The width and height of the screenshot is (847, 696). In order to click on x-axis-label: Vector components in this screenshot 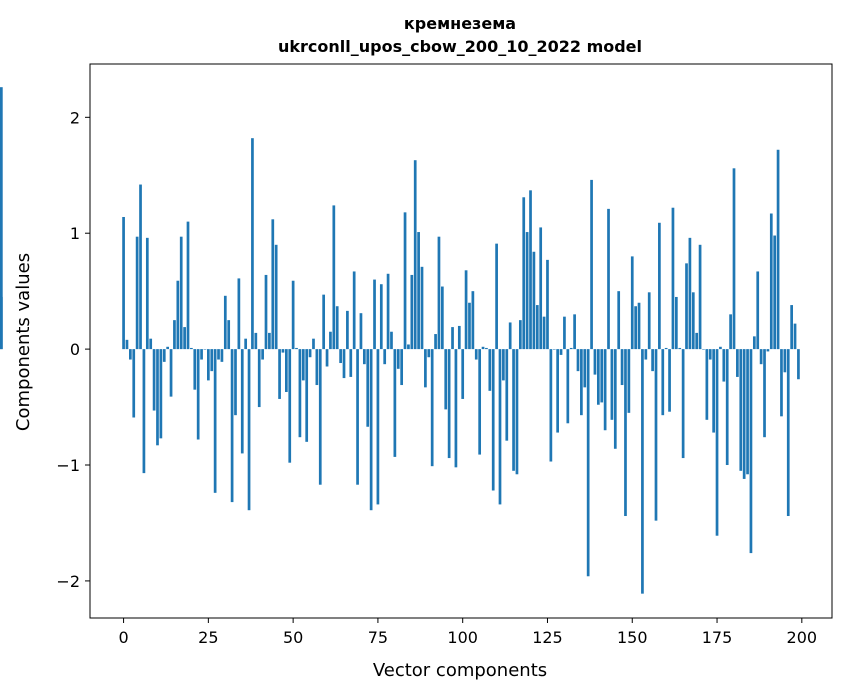, I will do `click(460, 670)`.